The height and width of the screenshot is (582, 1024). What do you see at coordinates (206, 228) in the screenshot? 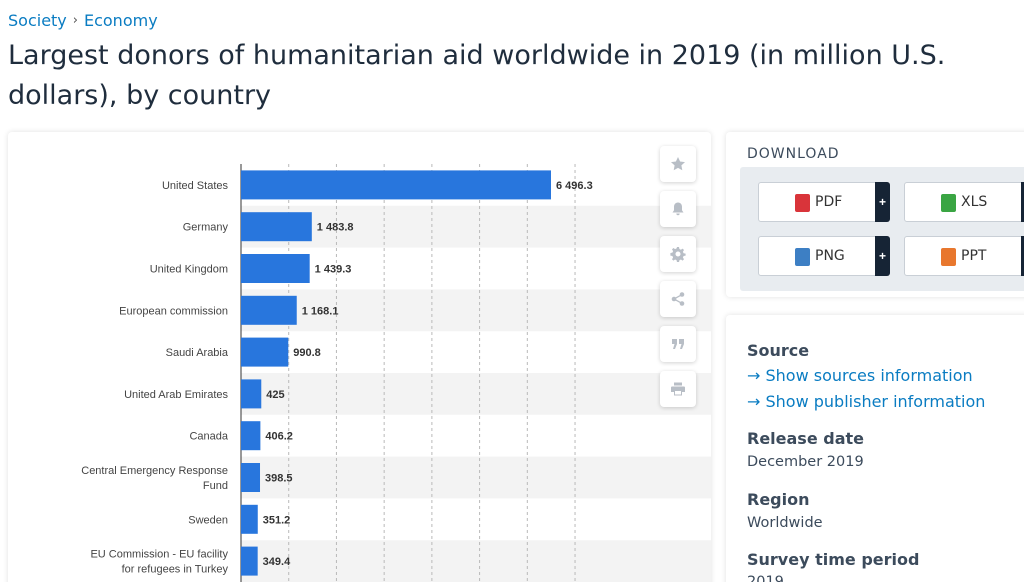
I see `category-label: Germany` at bounding box center [206, 228].